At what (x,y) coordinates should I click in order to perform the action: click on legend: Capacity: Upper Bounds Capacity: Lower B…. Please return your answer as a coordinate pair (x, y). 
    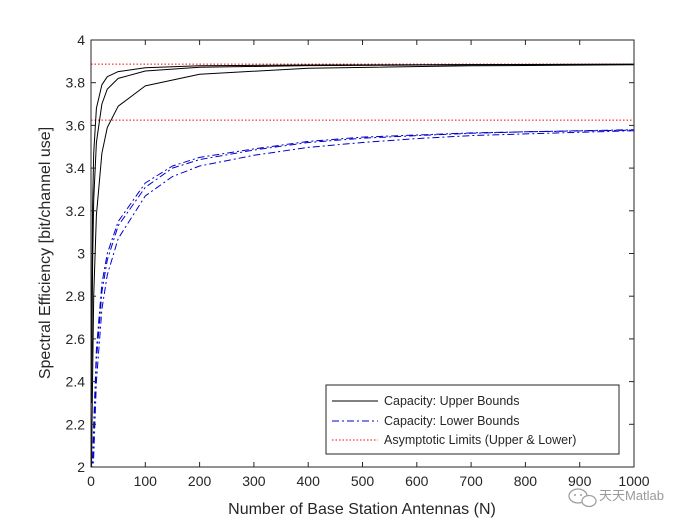
    Looking at the image, I should click on (472, 419).